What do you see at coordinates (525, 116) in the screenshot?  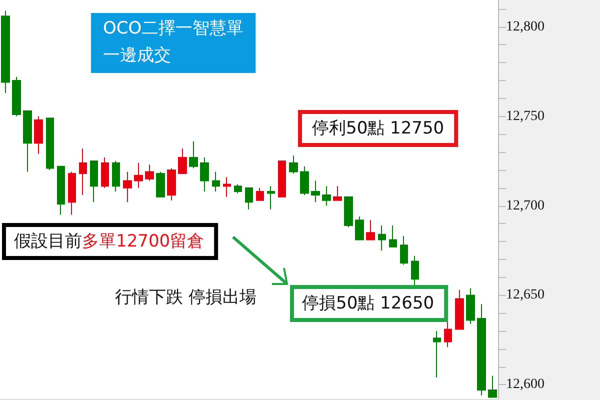 I see `y-tick-label: 12,750` at bounding box center [525, 116].